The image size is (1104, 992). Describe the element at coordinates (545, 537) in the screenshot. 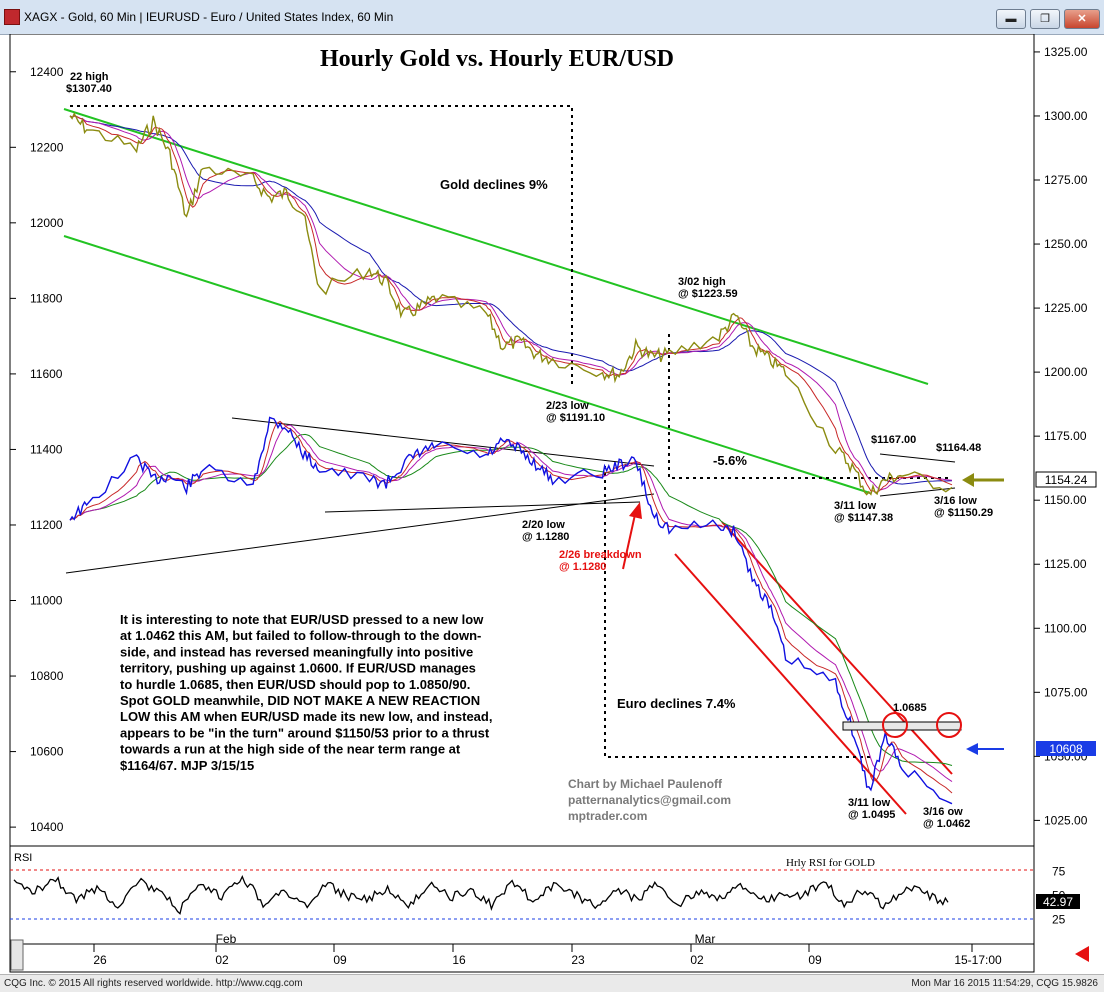

I see `low-220-label-2: @ 1.1280` at that location.